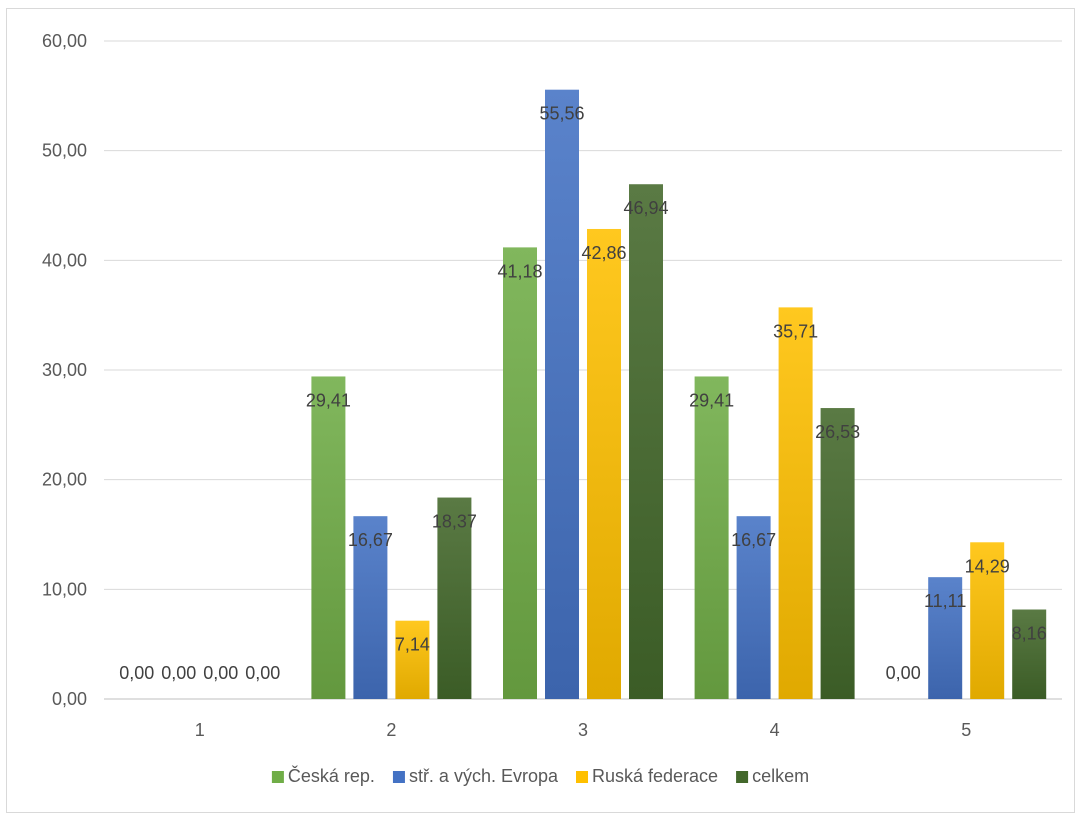  Describe the element at coordinates (64, 260) in the screenshot. I see `y-tick-label: 40,00` at that location.